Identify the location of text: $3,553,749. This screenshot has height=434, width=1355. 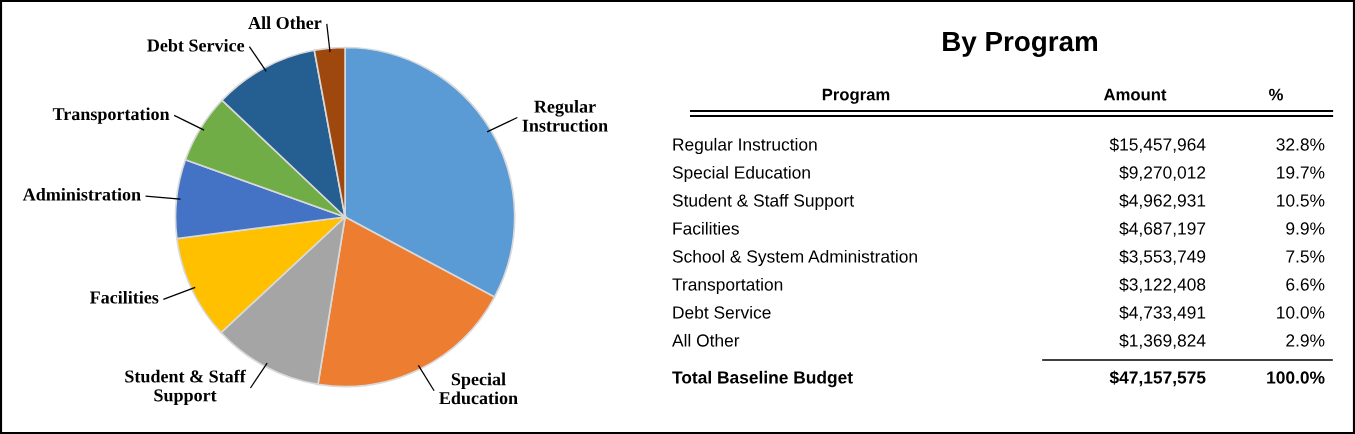
(1162, 257).